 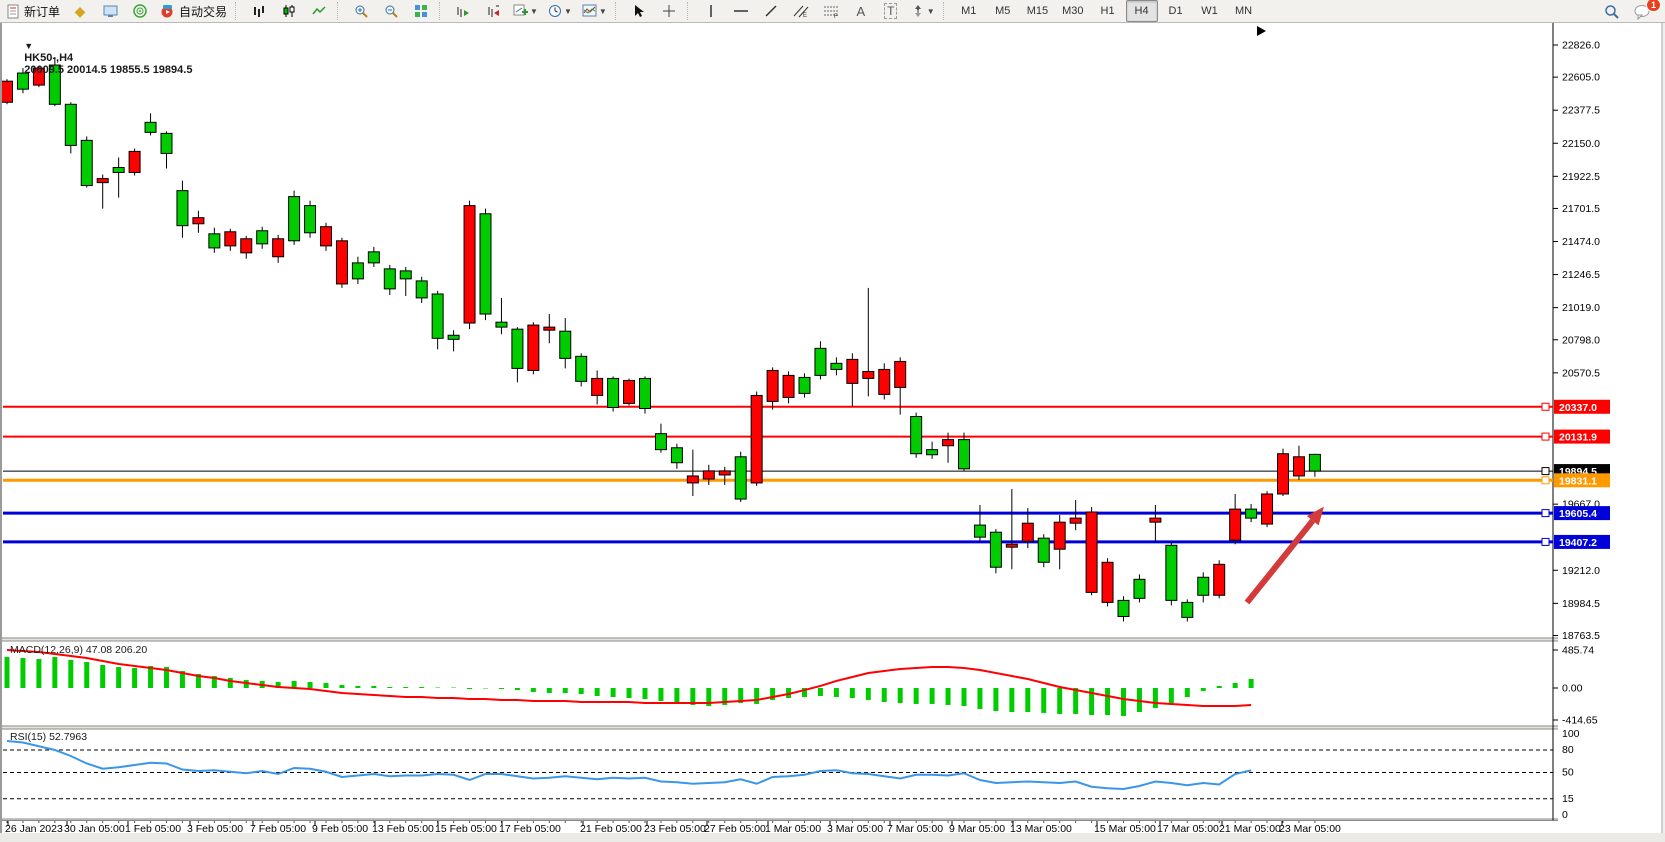 I want to click on profile-button: ◆, so click(x=80, y=11).